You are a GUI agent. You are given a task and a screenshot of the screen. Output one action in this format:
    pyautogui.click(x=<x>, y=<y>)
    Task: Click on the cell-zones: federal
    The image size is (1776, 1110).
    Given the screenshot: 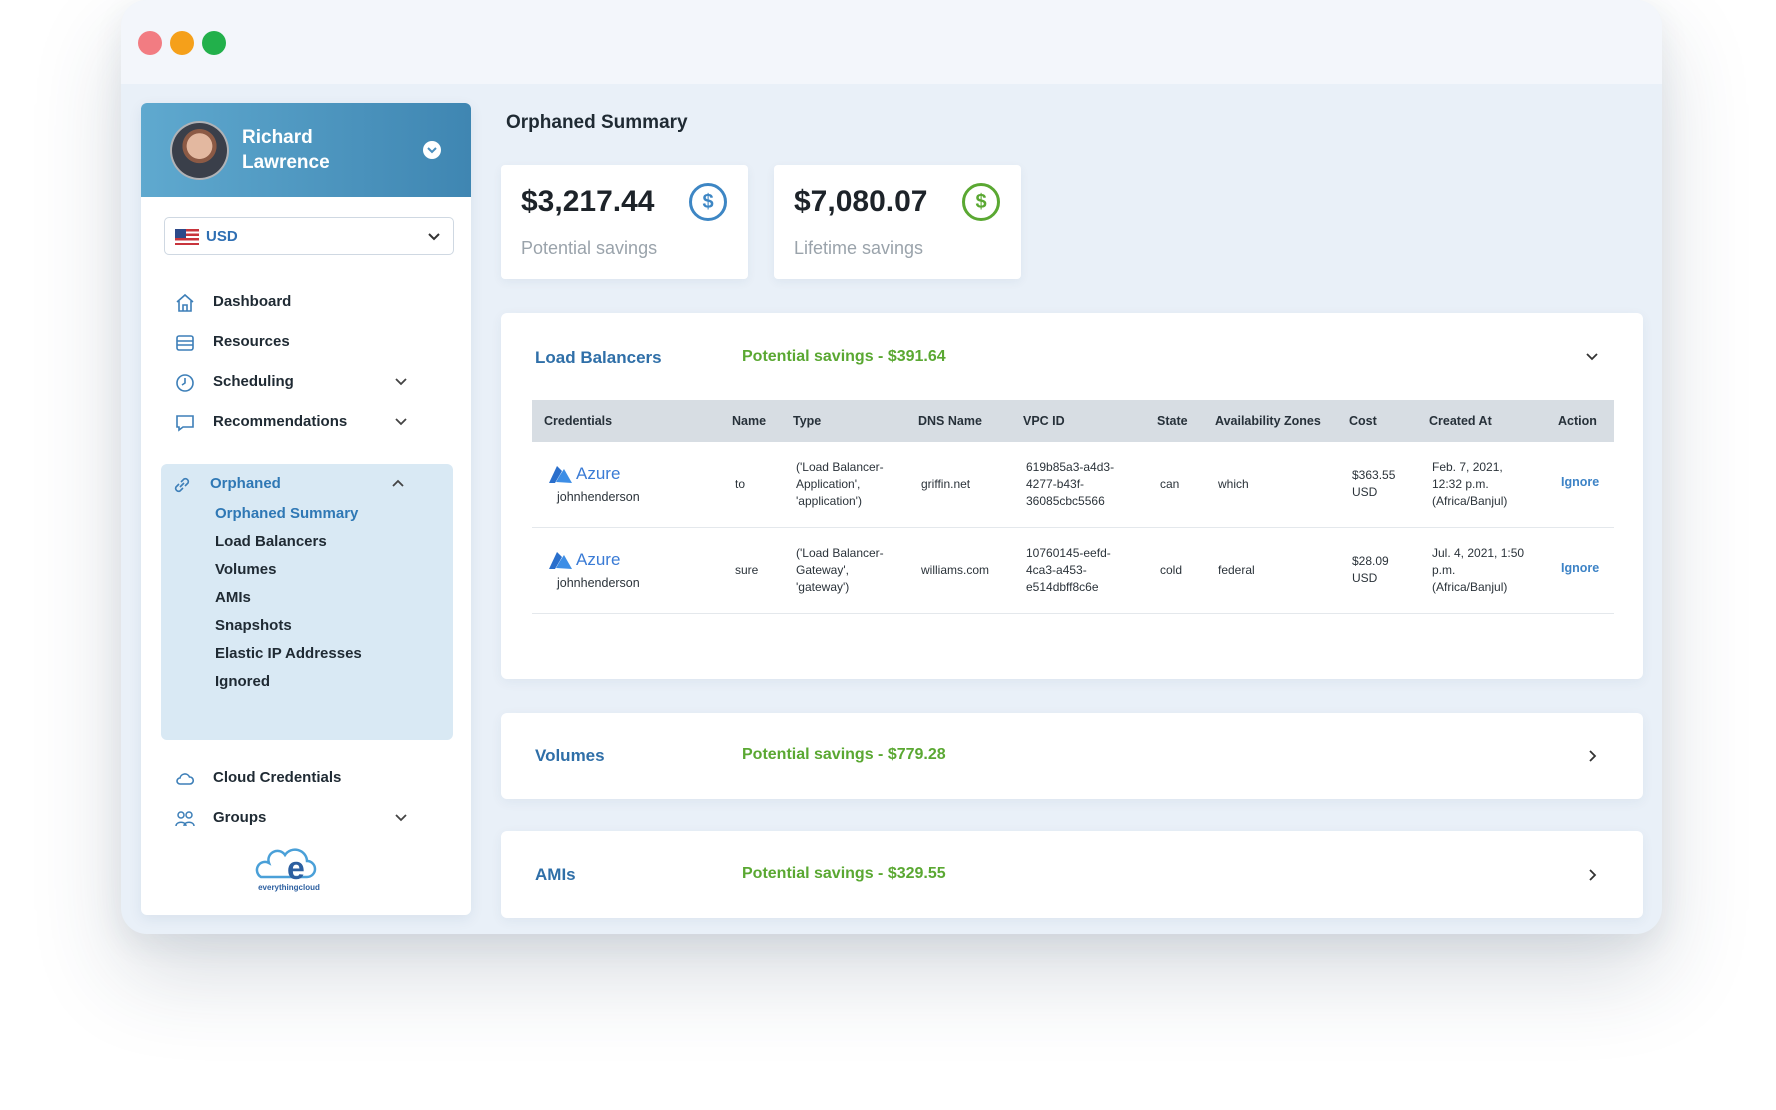 What is the action you would take?
    pyautogui.click(x=1236, y=570)
    